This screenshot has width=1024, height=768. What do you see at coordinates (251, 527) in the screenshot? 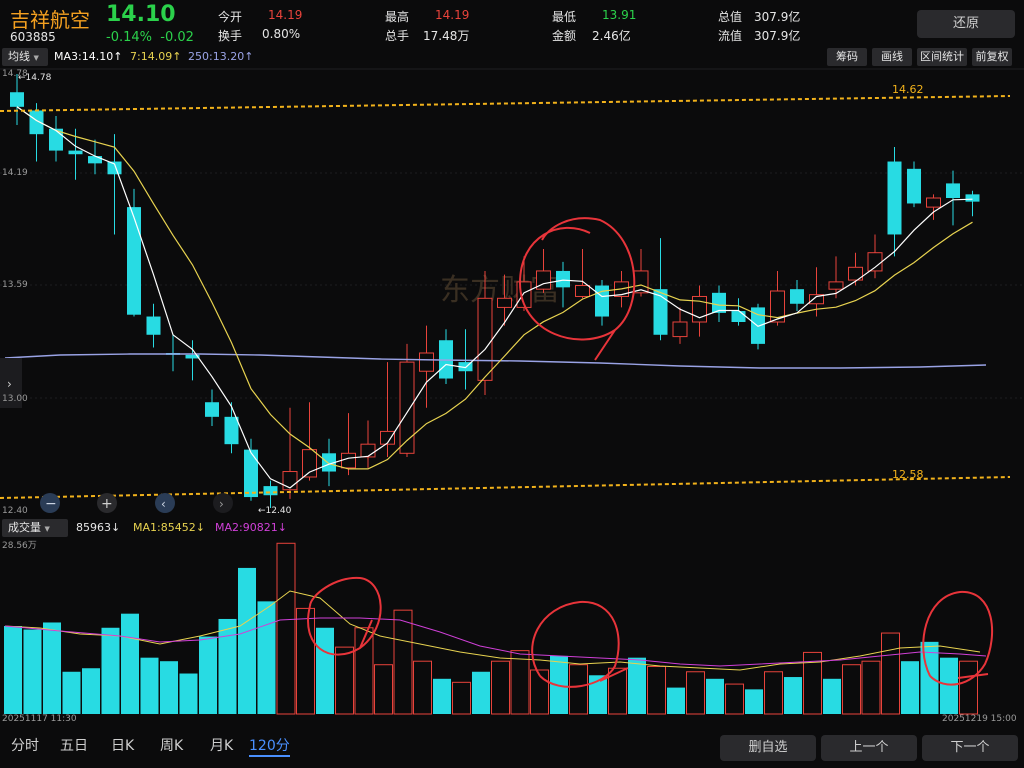
I see `volume-ma2: MA2:90821↓` at bounding box center [251, 527].